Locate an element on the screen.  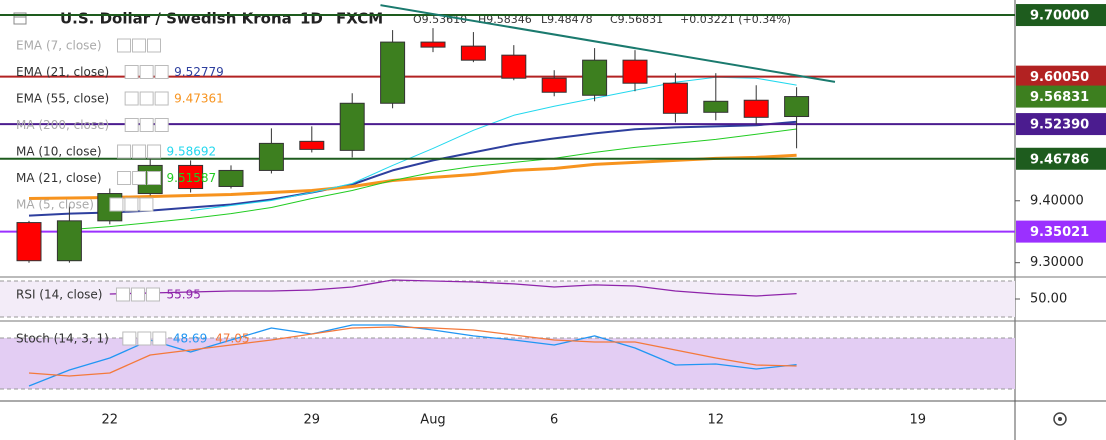
chart-title: U.S. Dollar / Swedish Krona is located at coordinates (176, 19).